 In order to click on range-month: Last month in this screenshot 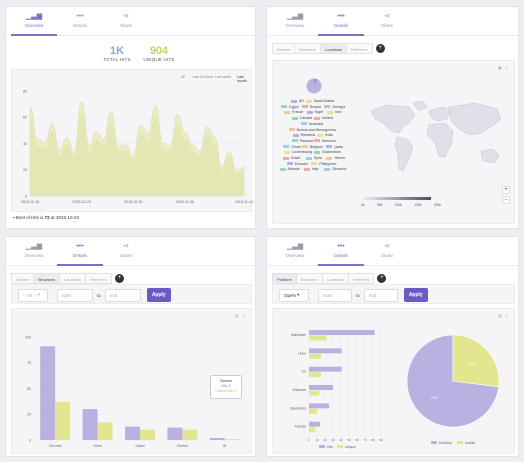, I will do `click(242, 79)`.